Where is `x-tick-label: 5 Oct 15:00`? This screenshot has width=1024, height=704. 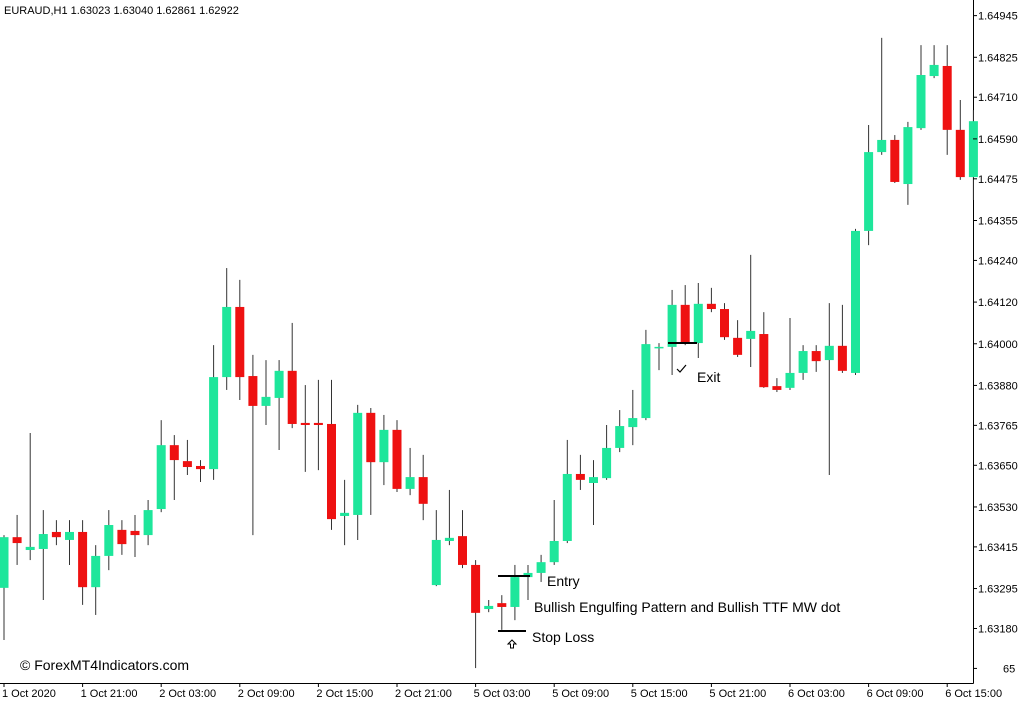
x-tick-label: 5 Oct 15:00 is located at coordinates (659, 694).